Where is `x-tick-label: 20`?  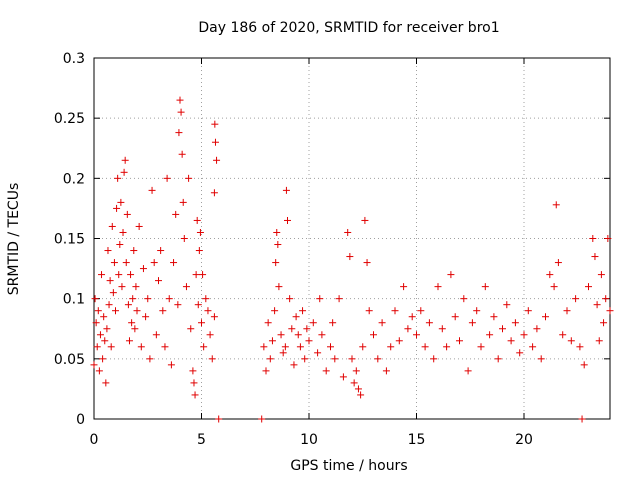
x-tick-label: 20 is located at coordinates (524, 440).